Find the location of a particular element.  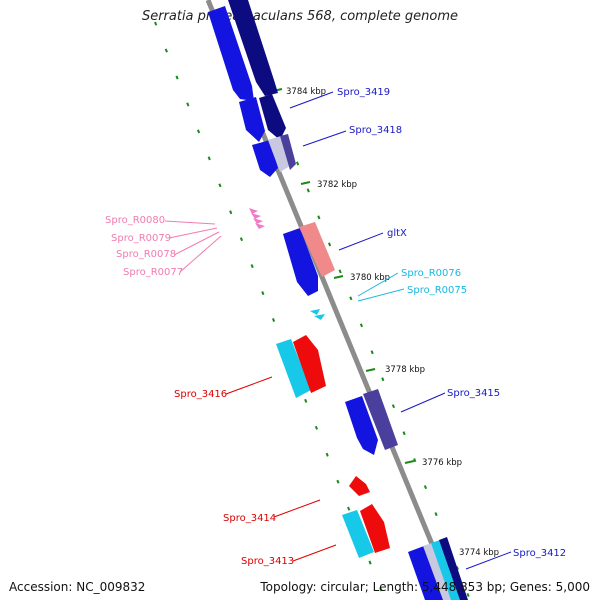

gene-label-spro-3412: Spro_3412 is located at coordinates (539, 553).